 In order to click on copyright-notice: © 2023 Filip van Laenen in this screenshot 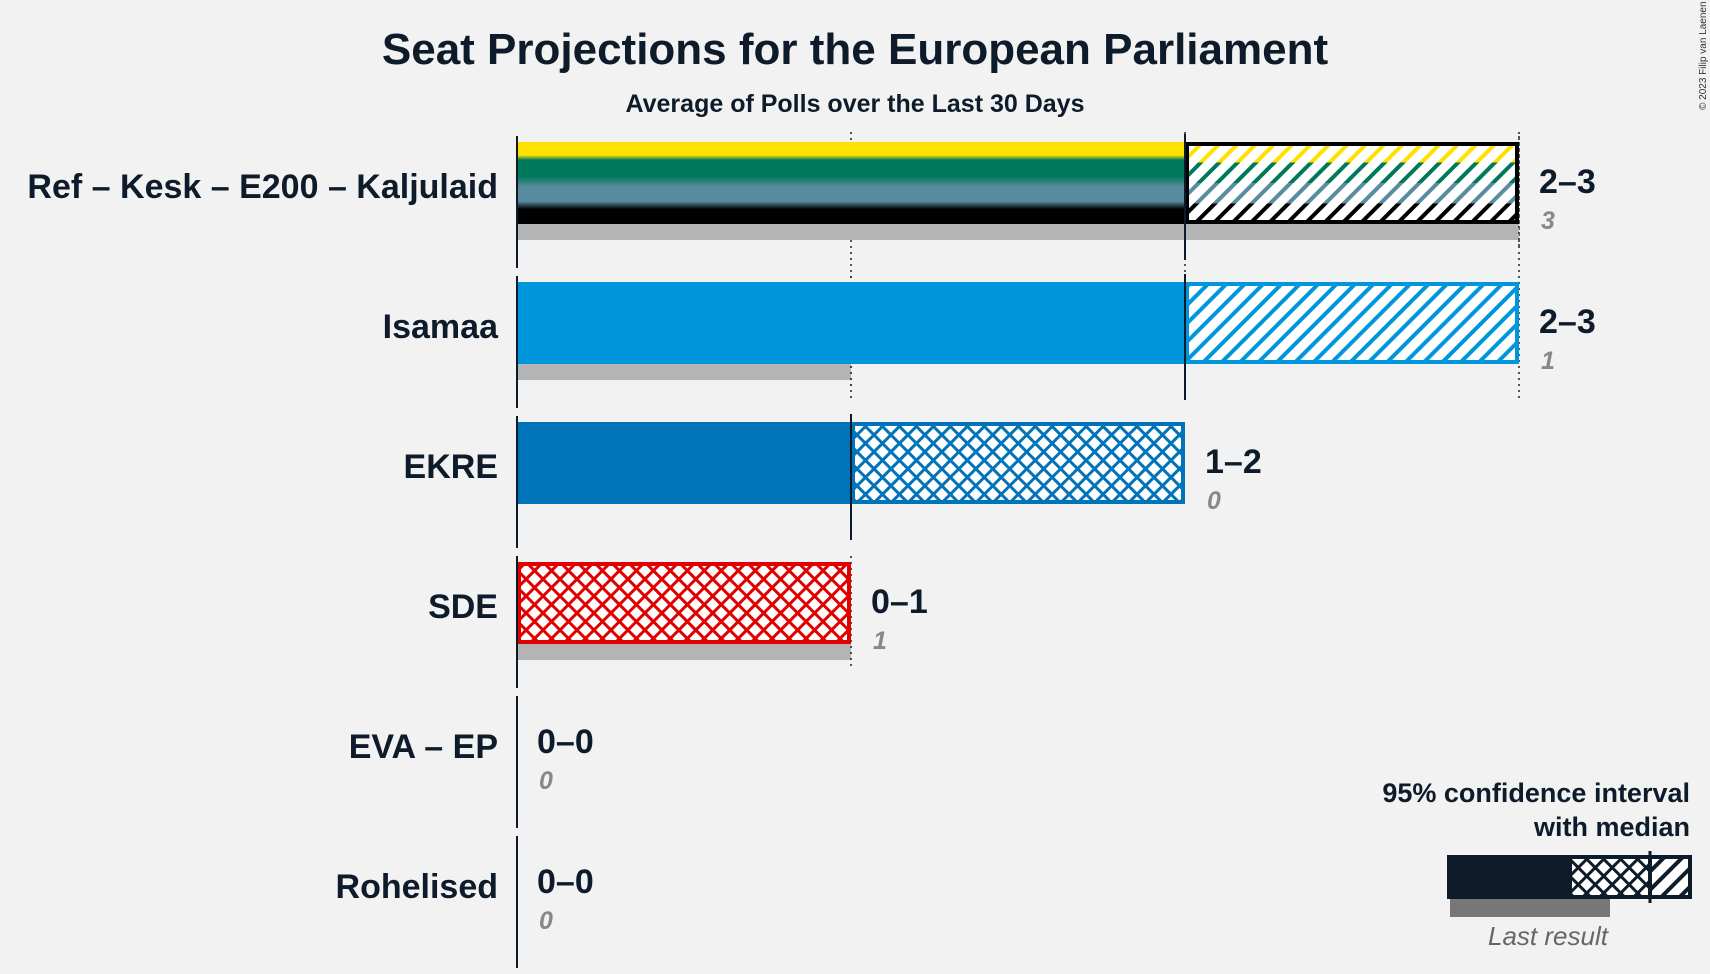, I will do `click(1703, 55)`.